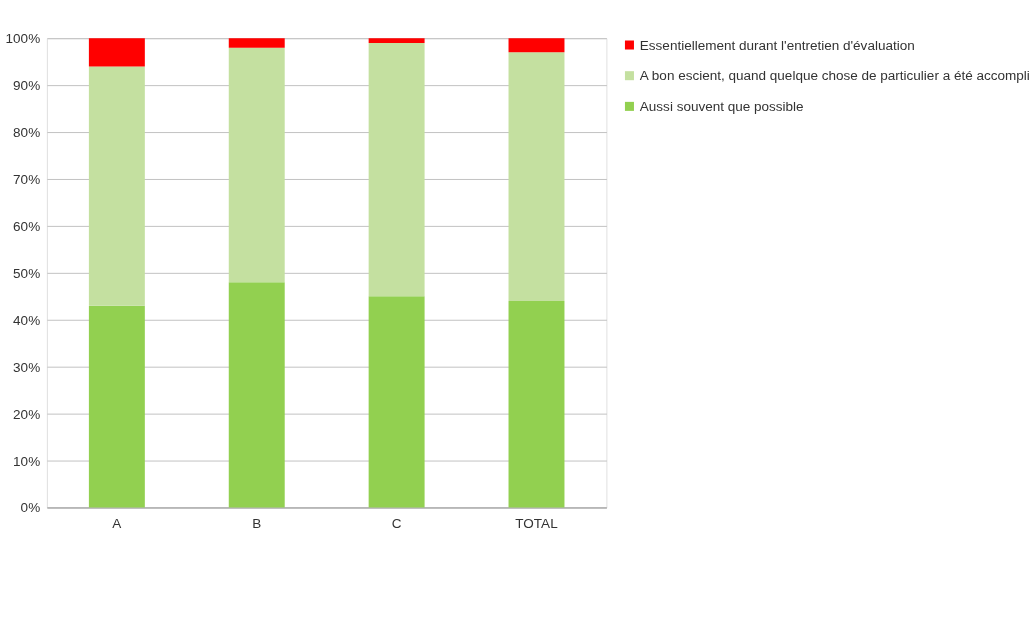 This screenshot has width=1036, height=631. I want to click on legend-label: A bon escient, quand quelque chose de particulier a été accompli, so click(834, 76).